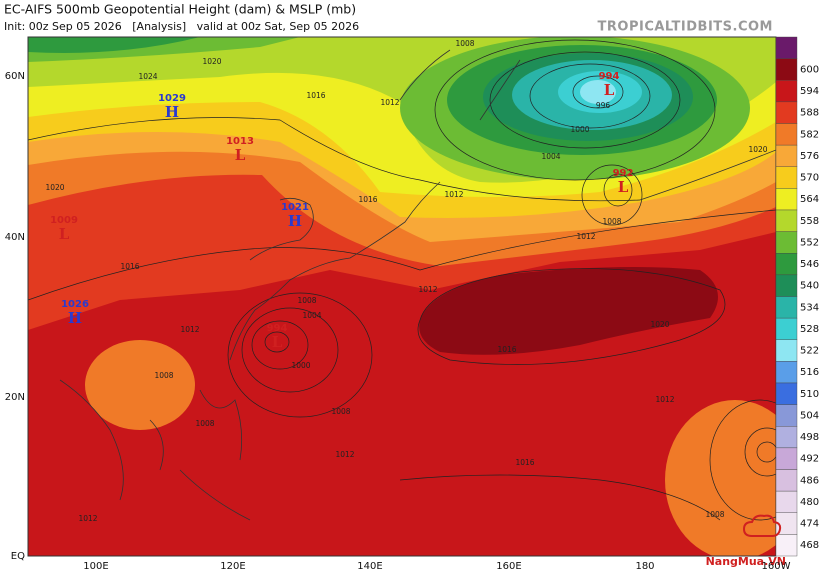 The image size is (819, 573). I want to click on watermark-text: NangMua.VN, so click(746, 561).